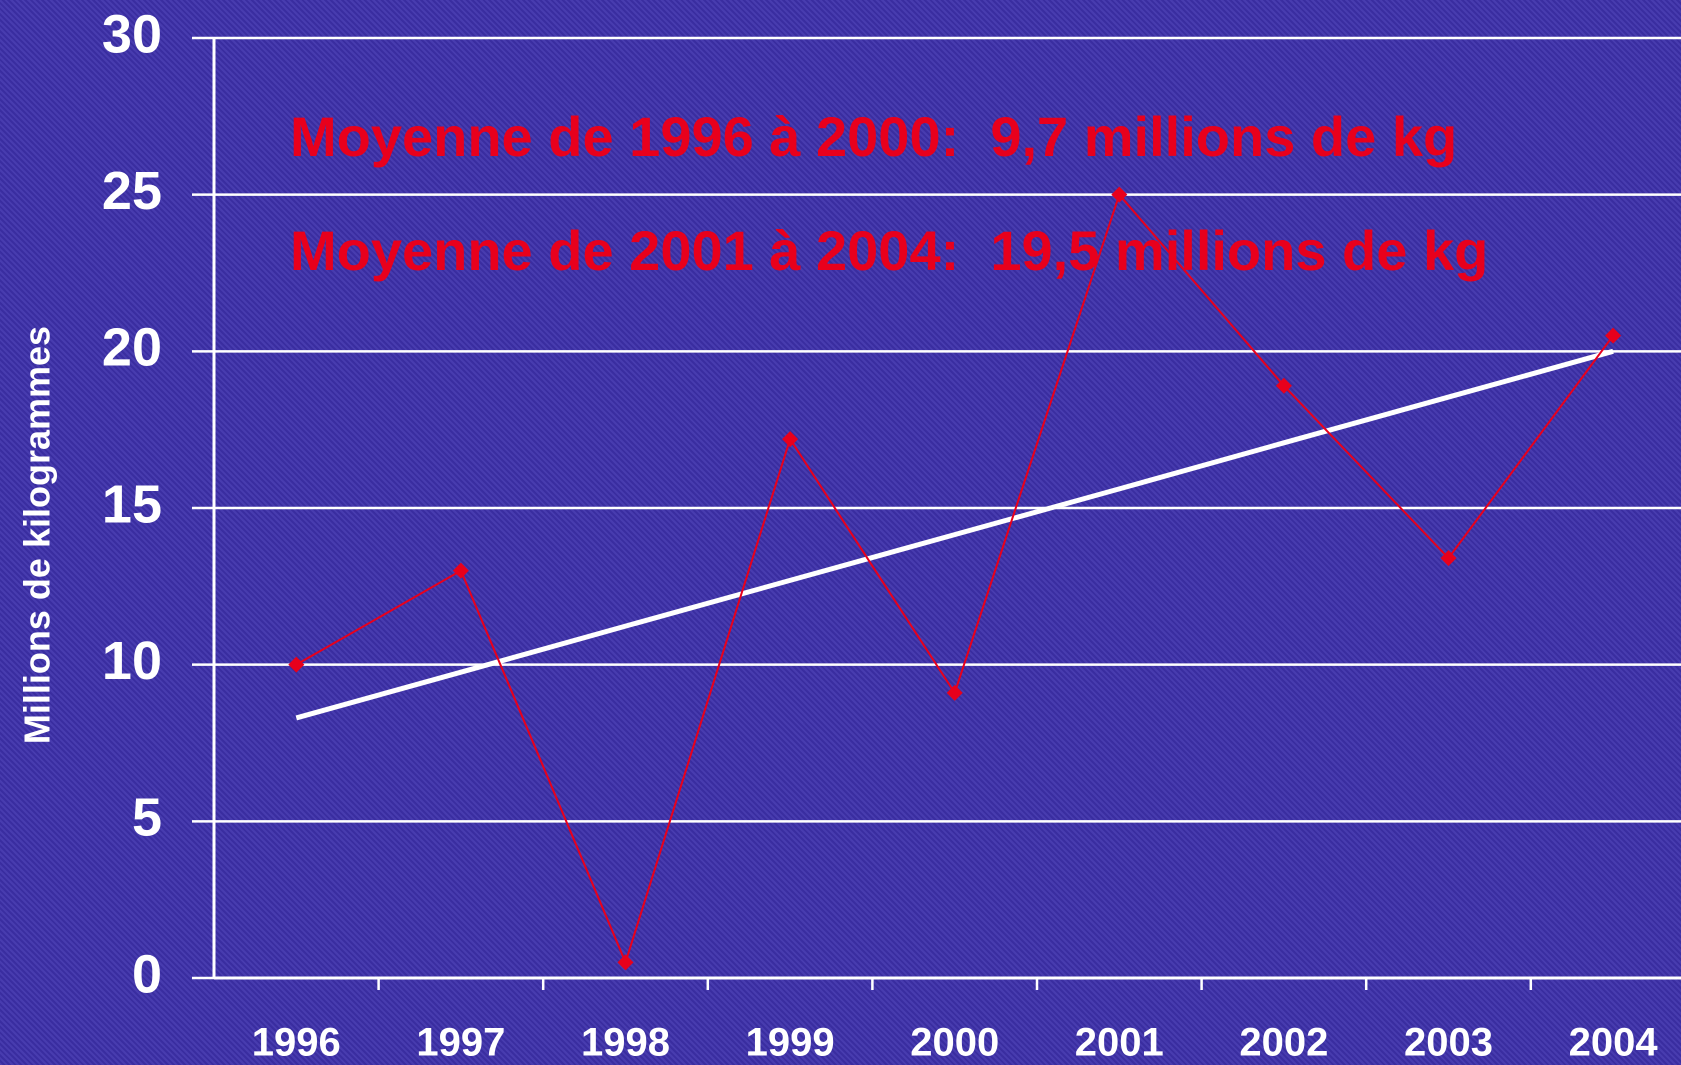 The width and height of the screenshot is (1681, 1065). Describe the element at coordinates (1119, 1043) in the screenshot. I see `x-tick-label: 2001` at that location.